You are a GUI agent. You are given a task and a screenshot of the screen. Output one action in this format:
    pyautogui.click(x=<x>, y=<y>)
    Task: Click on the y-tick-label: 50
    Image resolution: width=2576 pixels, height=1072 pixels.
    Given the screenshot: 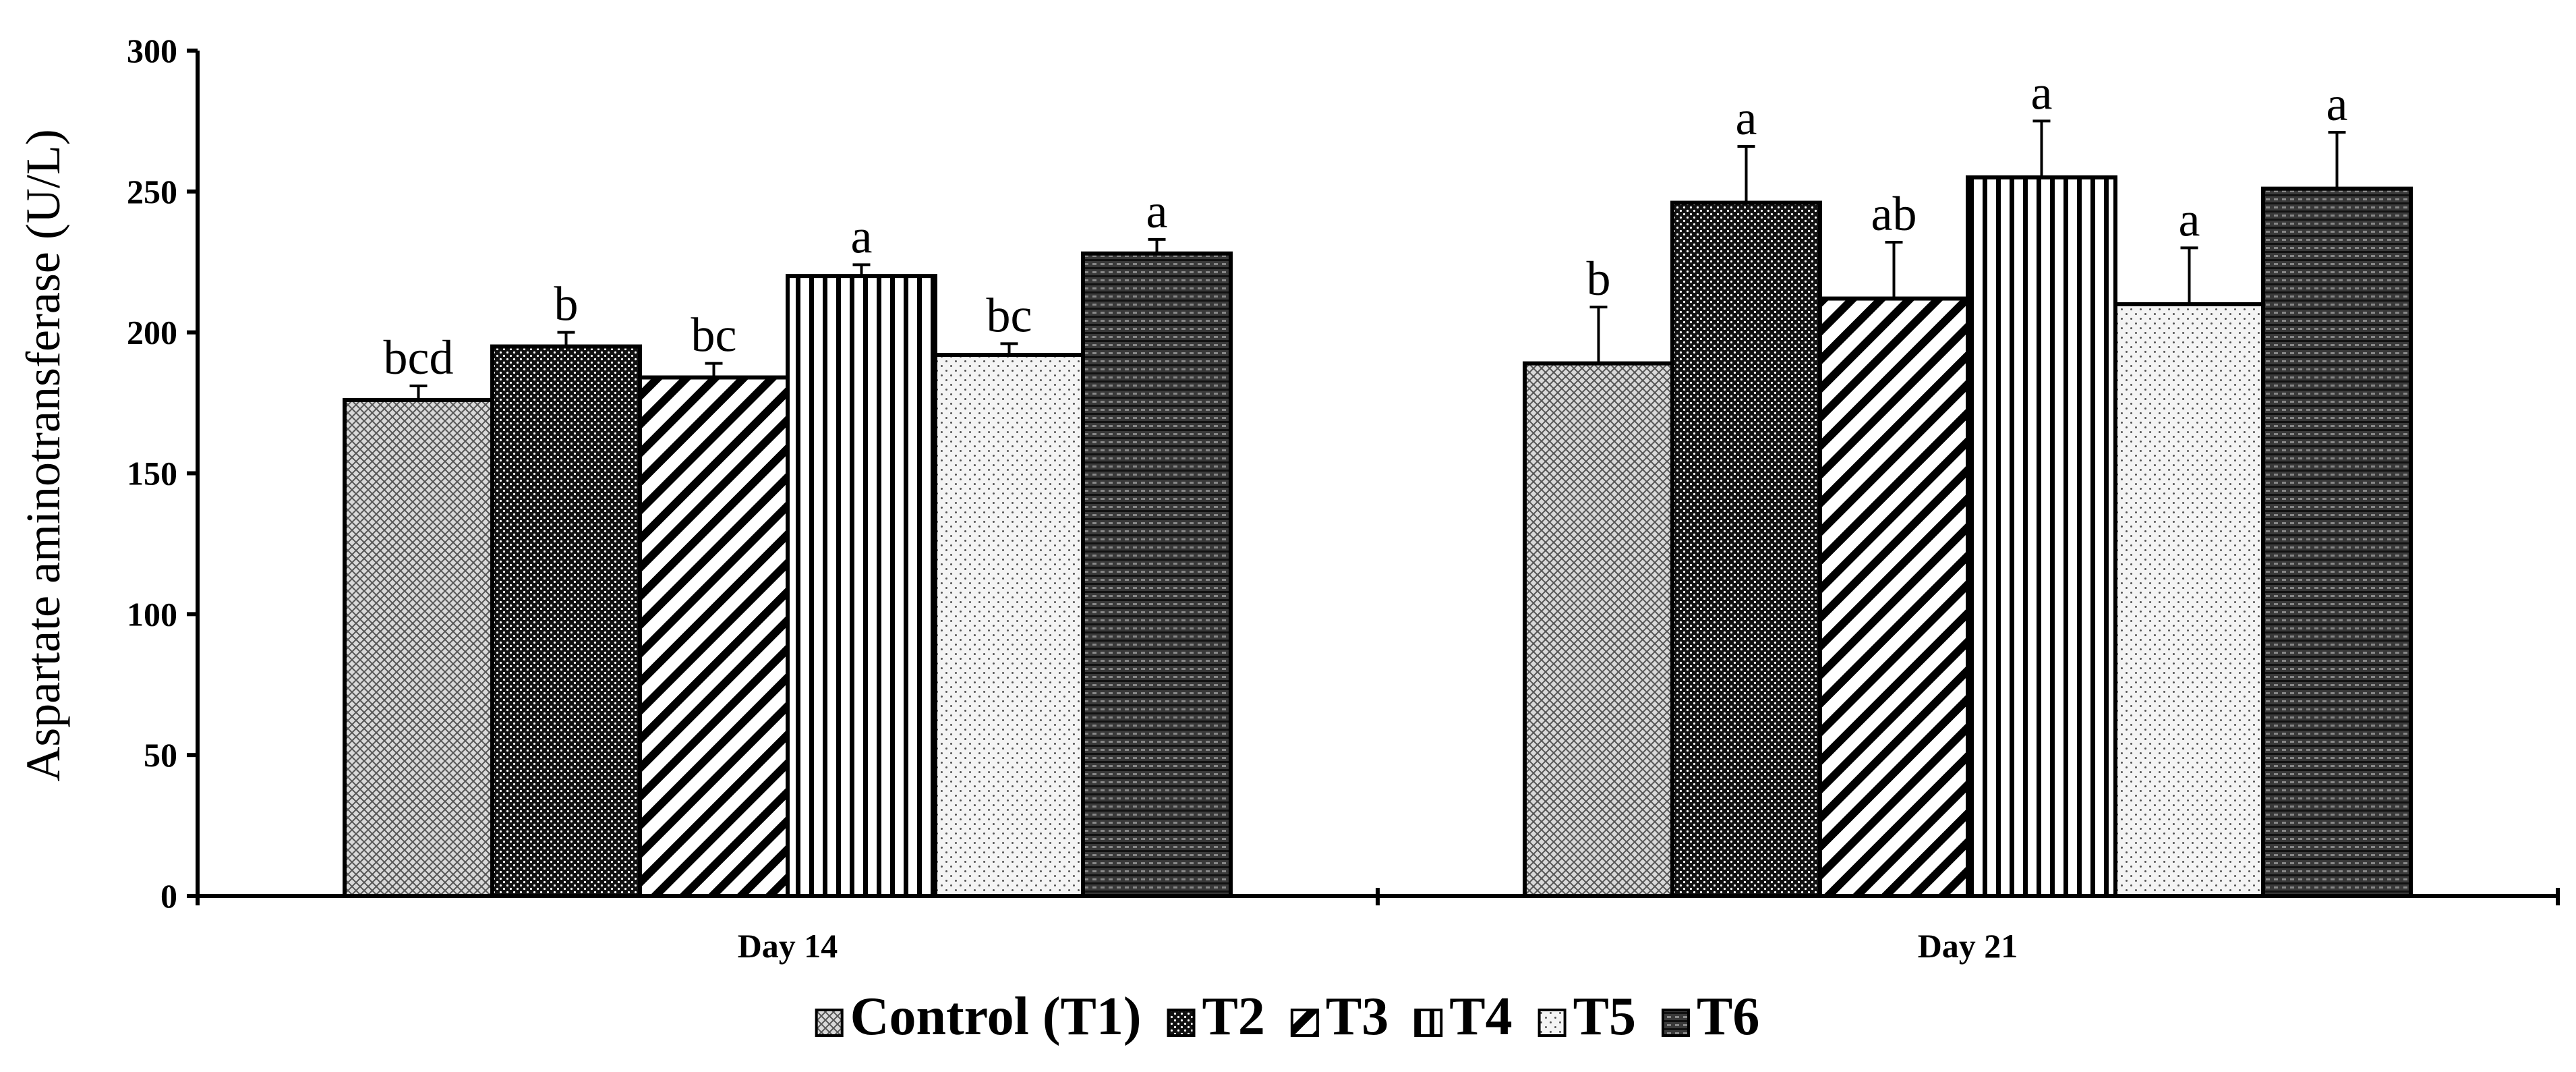 What is the action you would take?
    pyautogui.click(x=160, y=755)
    